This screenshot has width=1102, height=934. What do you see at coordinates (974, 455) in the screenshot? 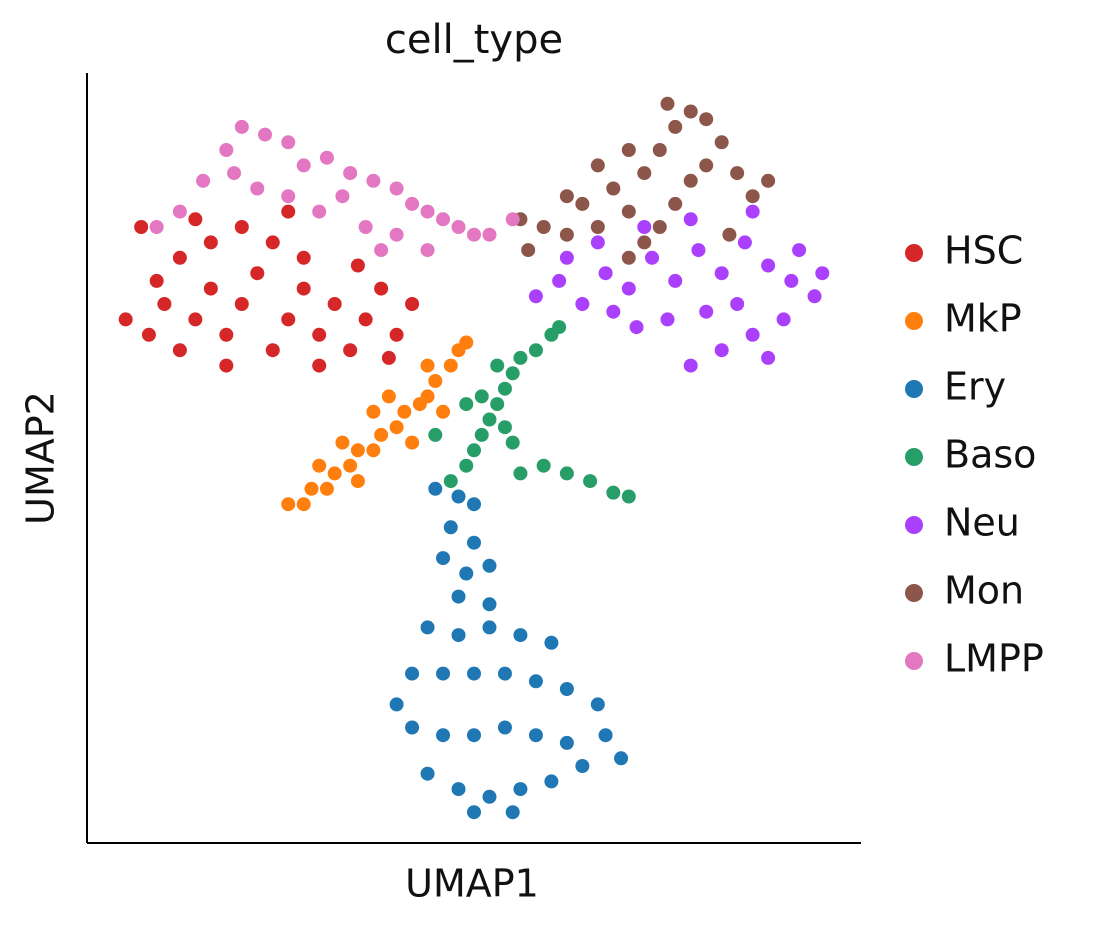
I see `legend: HSC MkP Ery Baso Neu Mon LMPP` at bounding box center [974, 455].